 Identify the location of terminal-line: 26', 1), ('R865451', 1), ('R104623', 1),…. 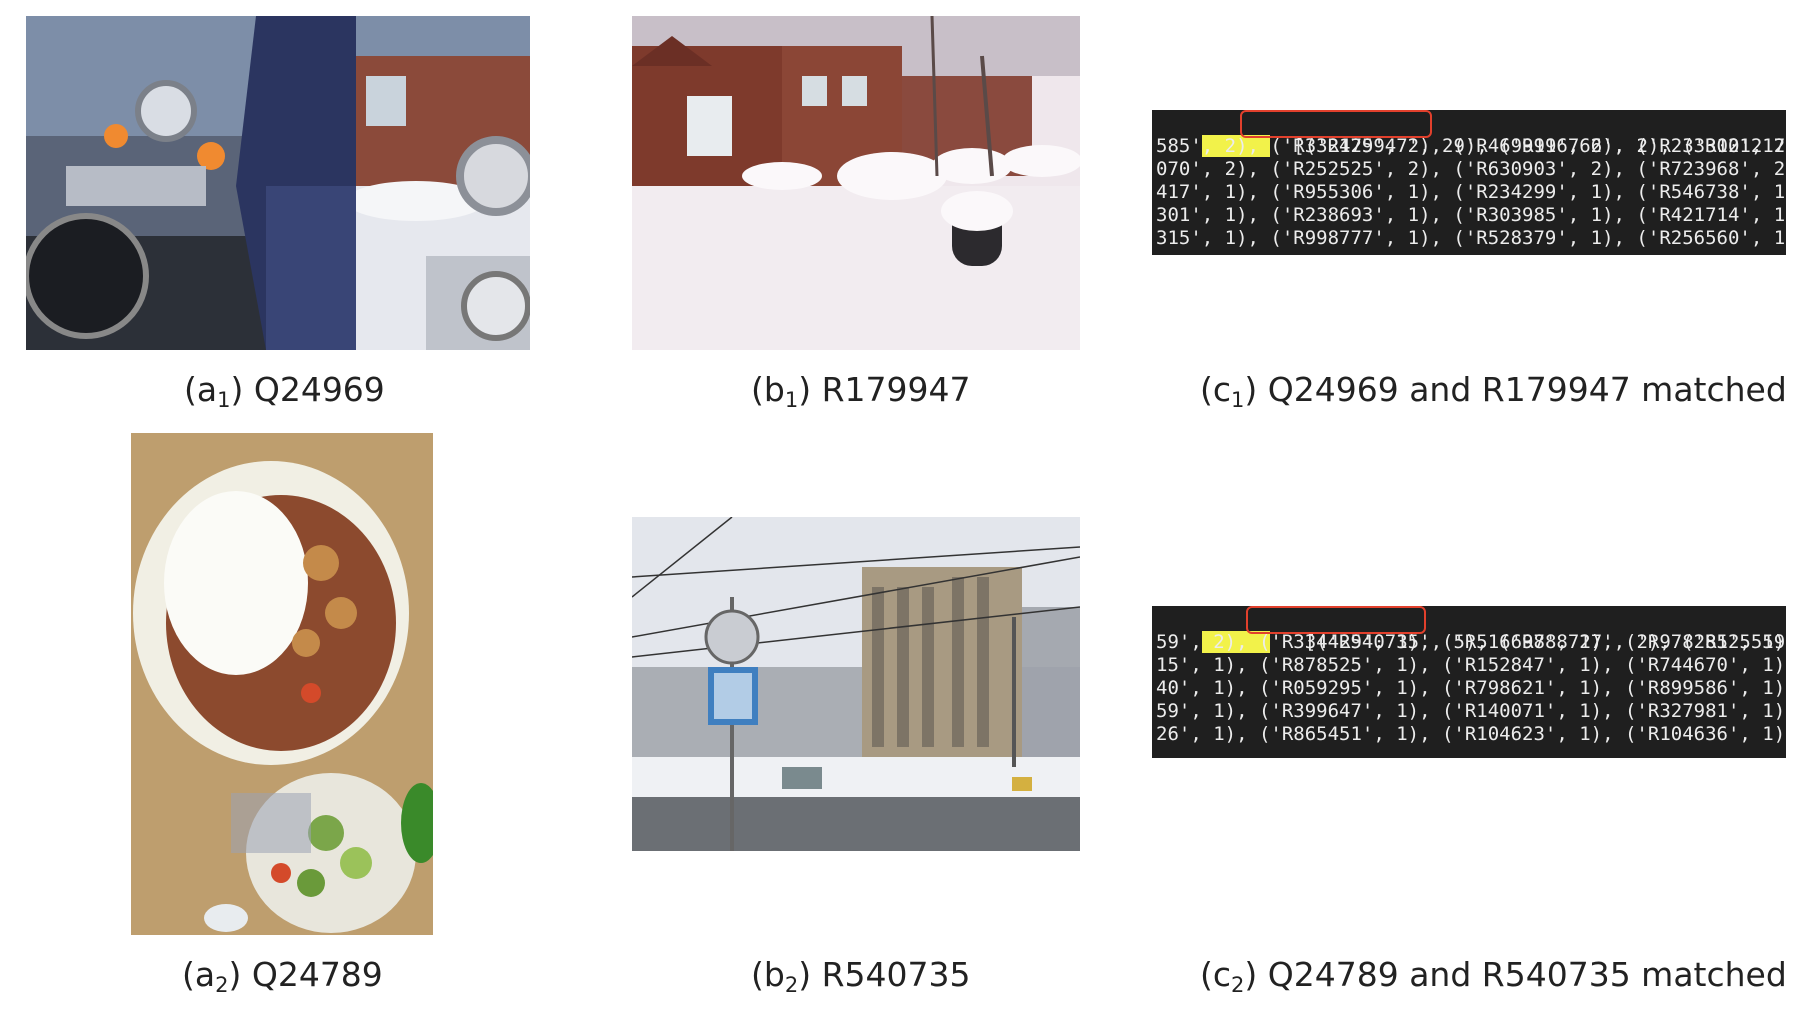
(1471, 734).